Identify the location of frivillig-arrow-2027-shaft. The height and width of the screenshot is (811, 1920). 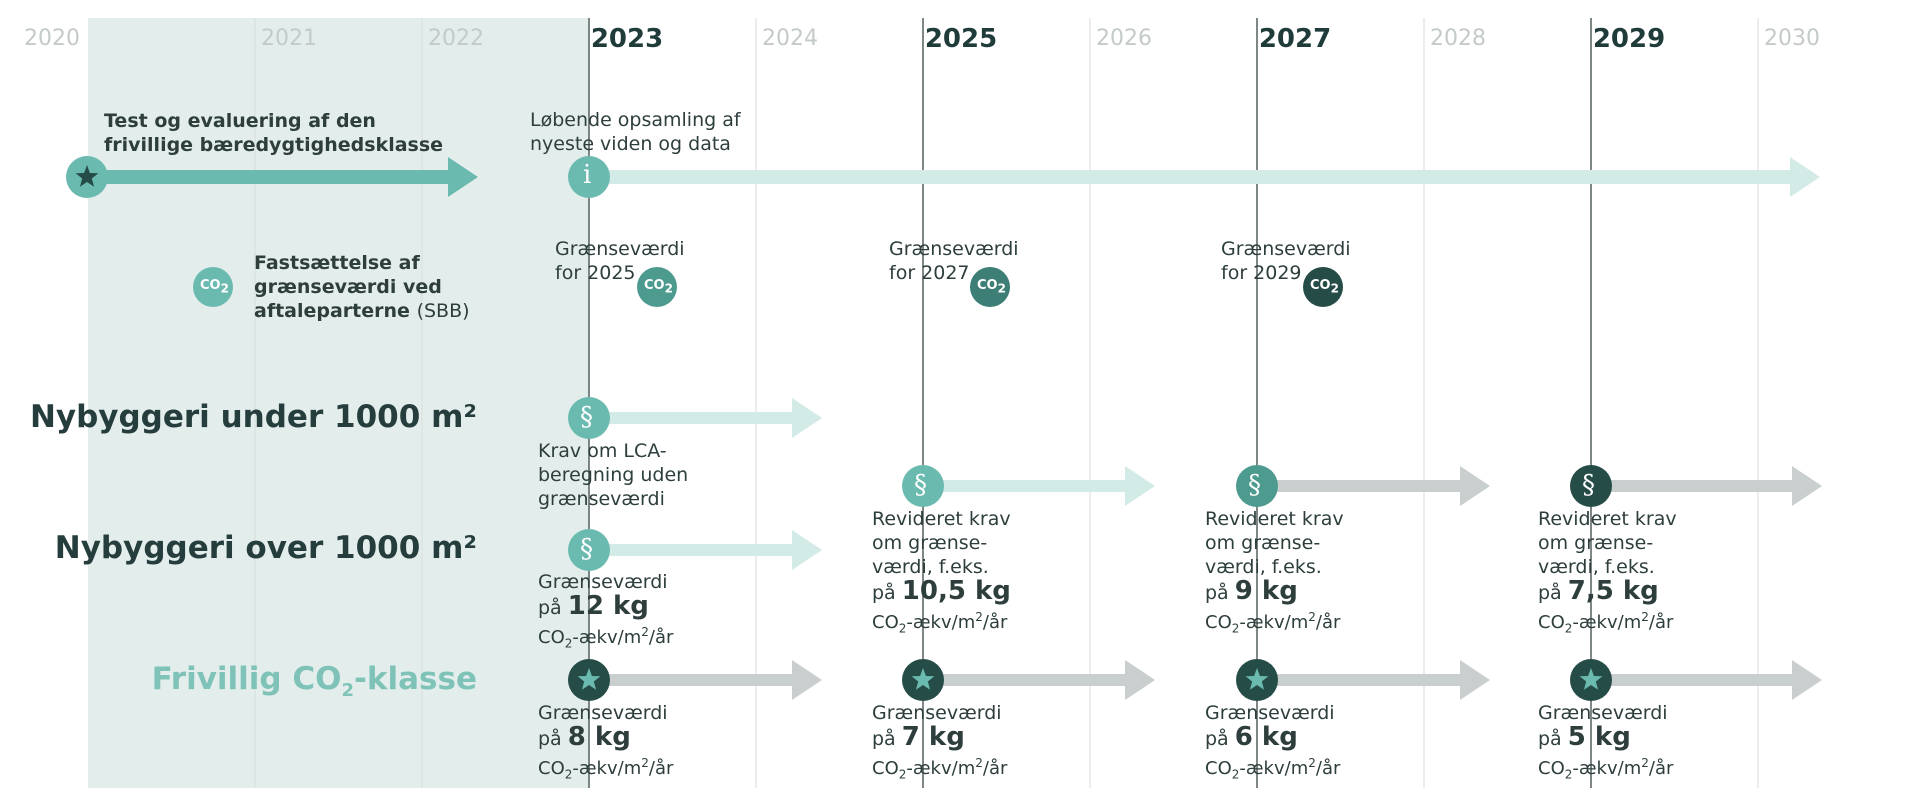
(1368, 680).